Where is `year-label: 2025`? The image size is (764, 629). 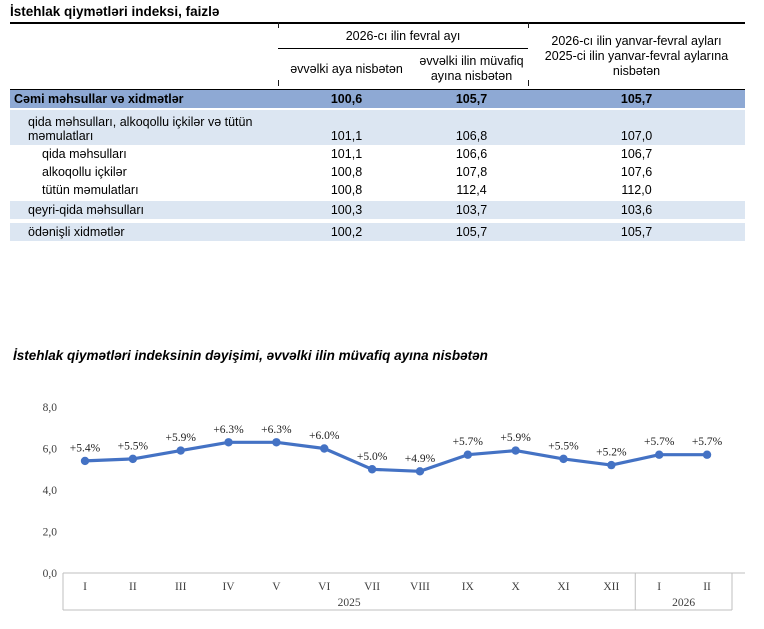
year-label: 2025 is located at coordinates (349, 603).